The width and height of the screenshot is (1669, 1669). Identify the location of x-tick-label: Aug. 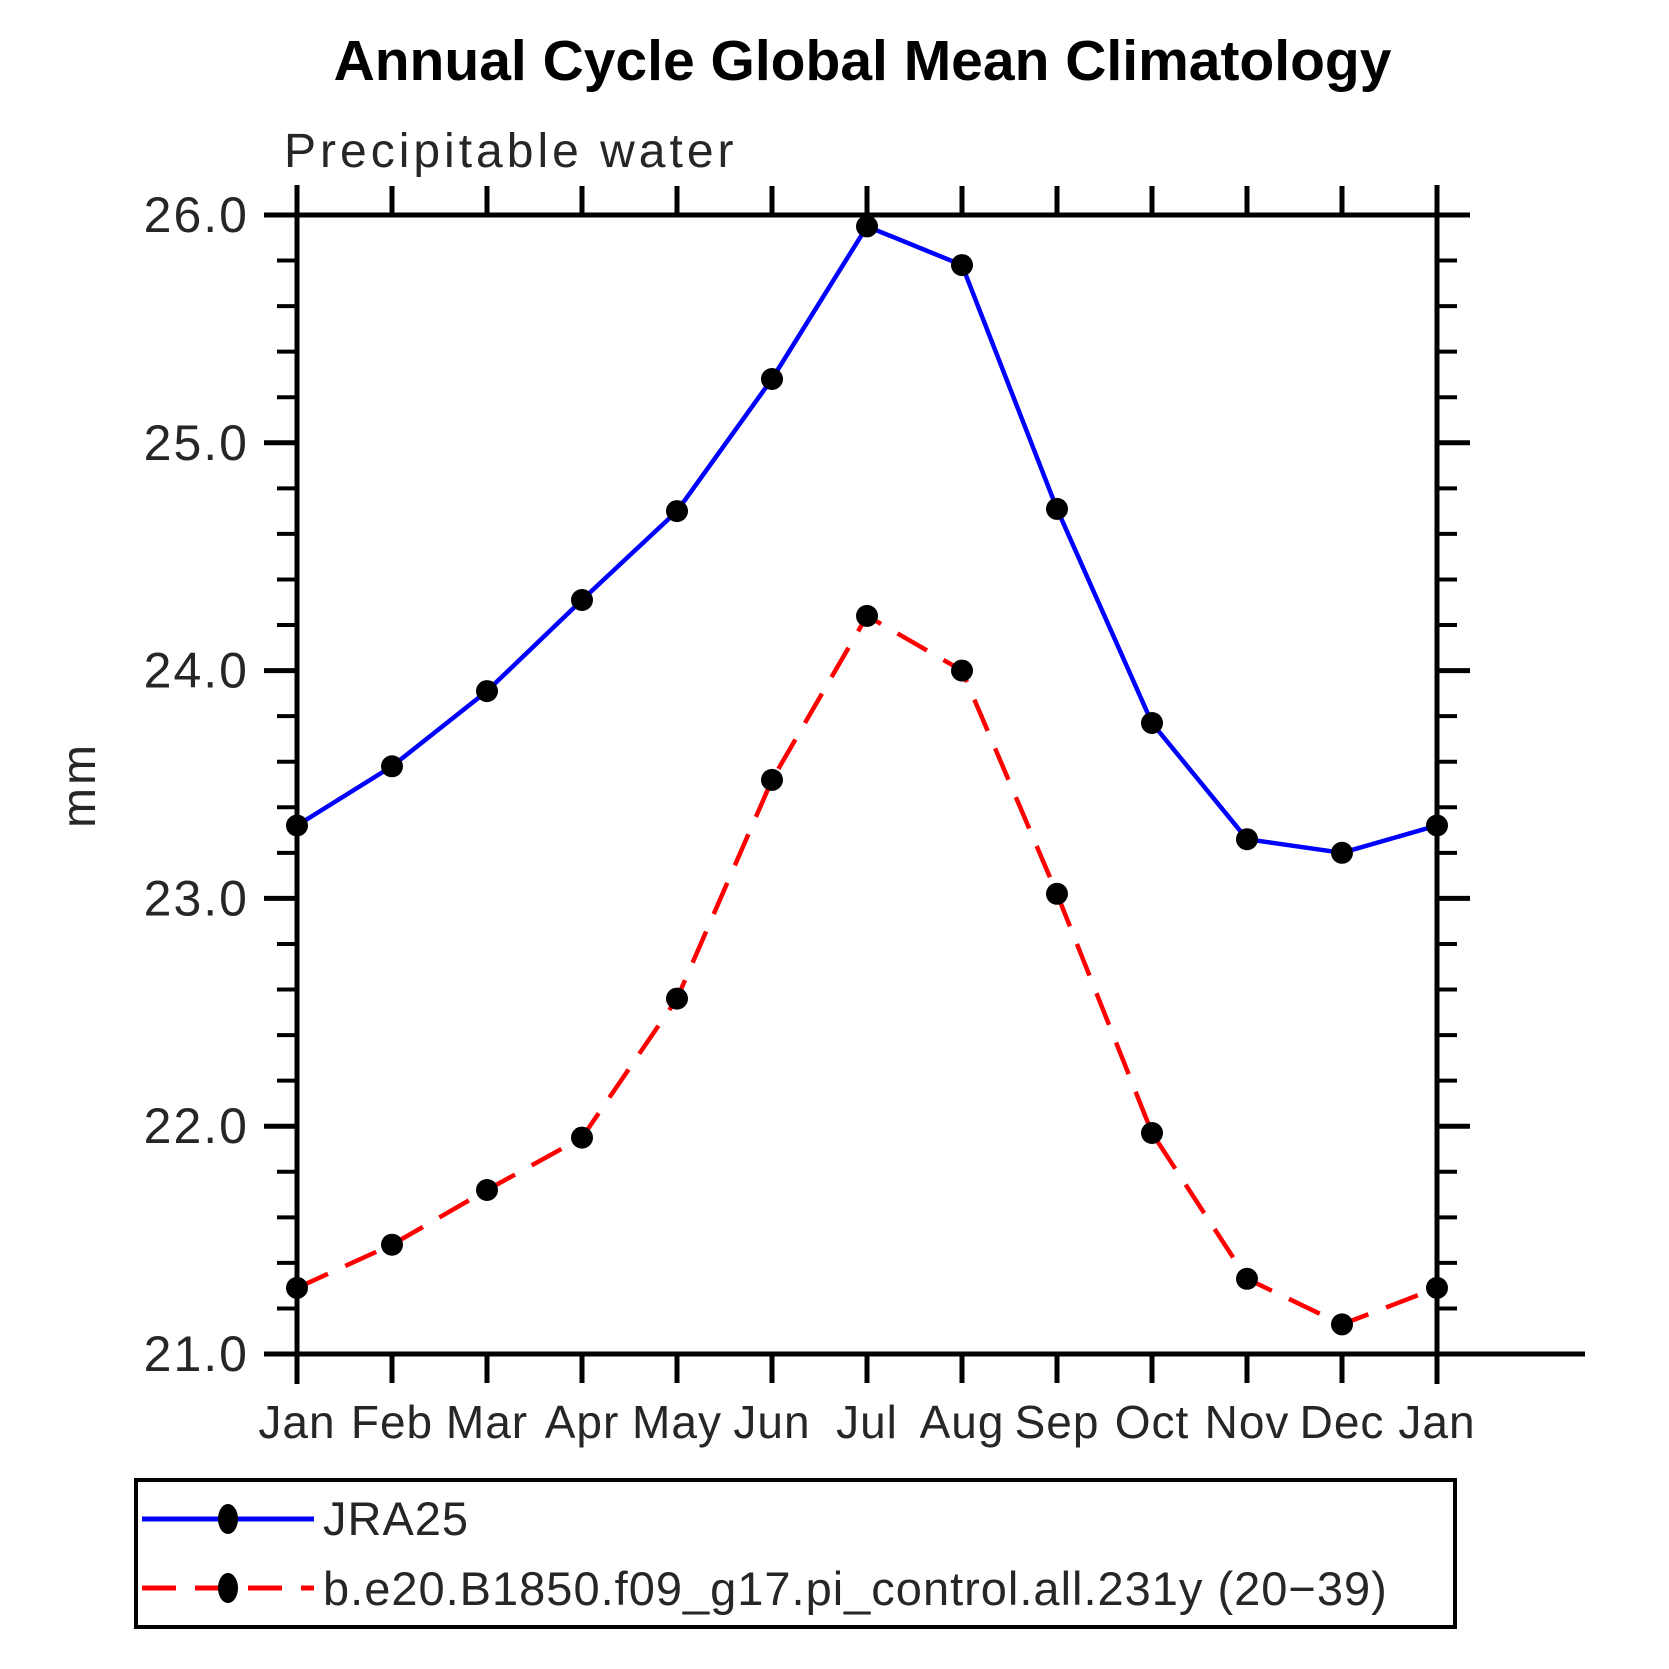
(962, 1422).